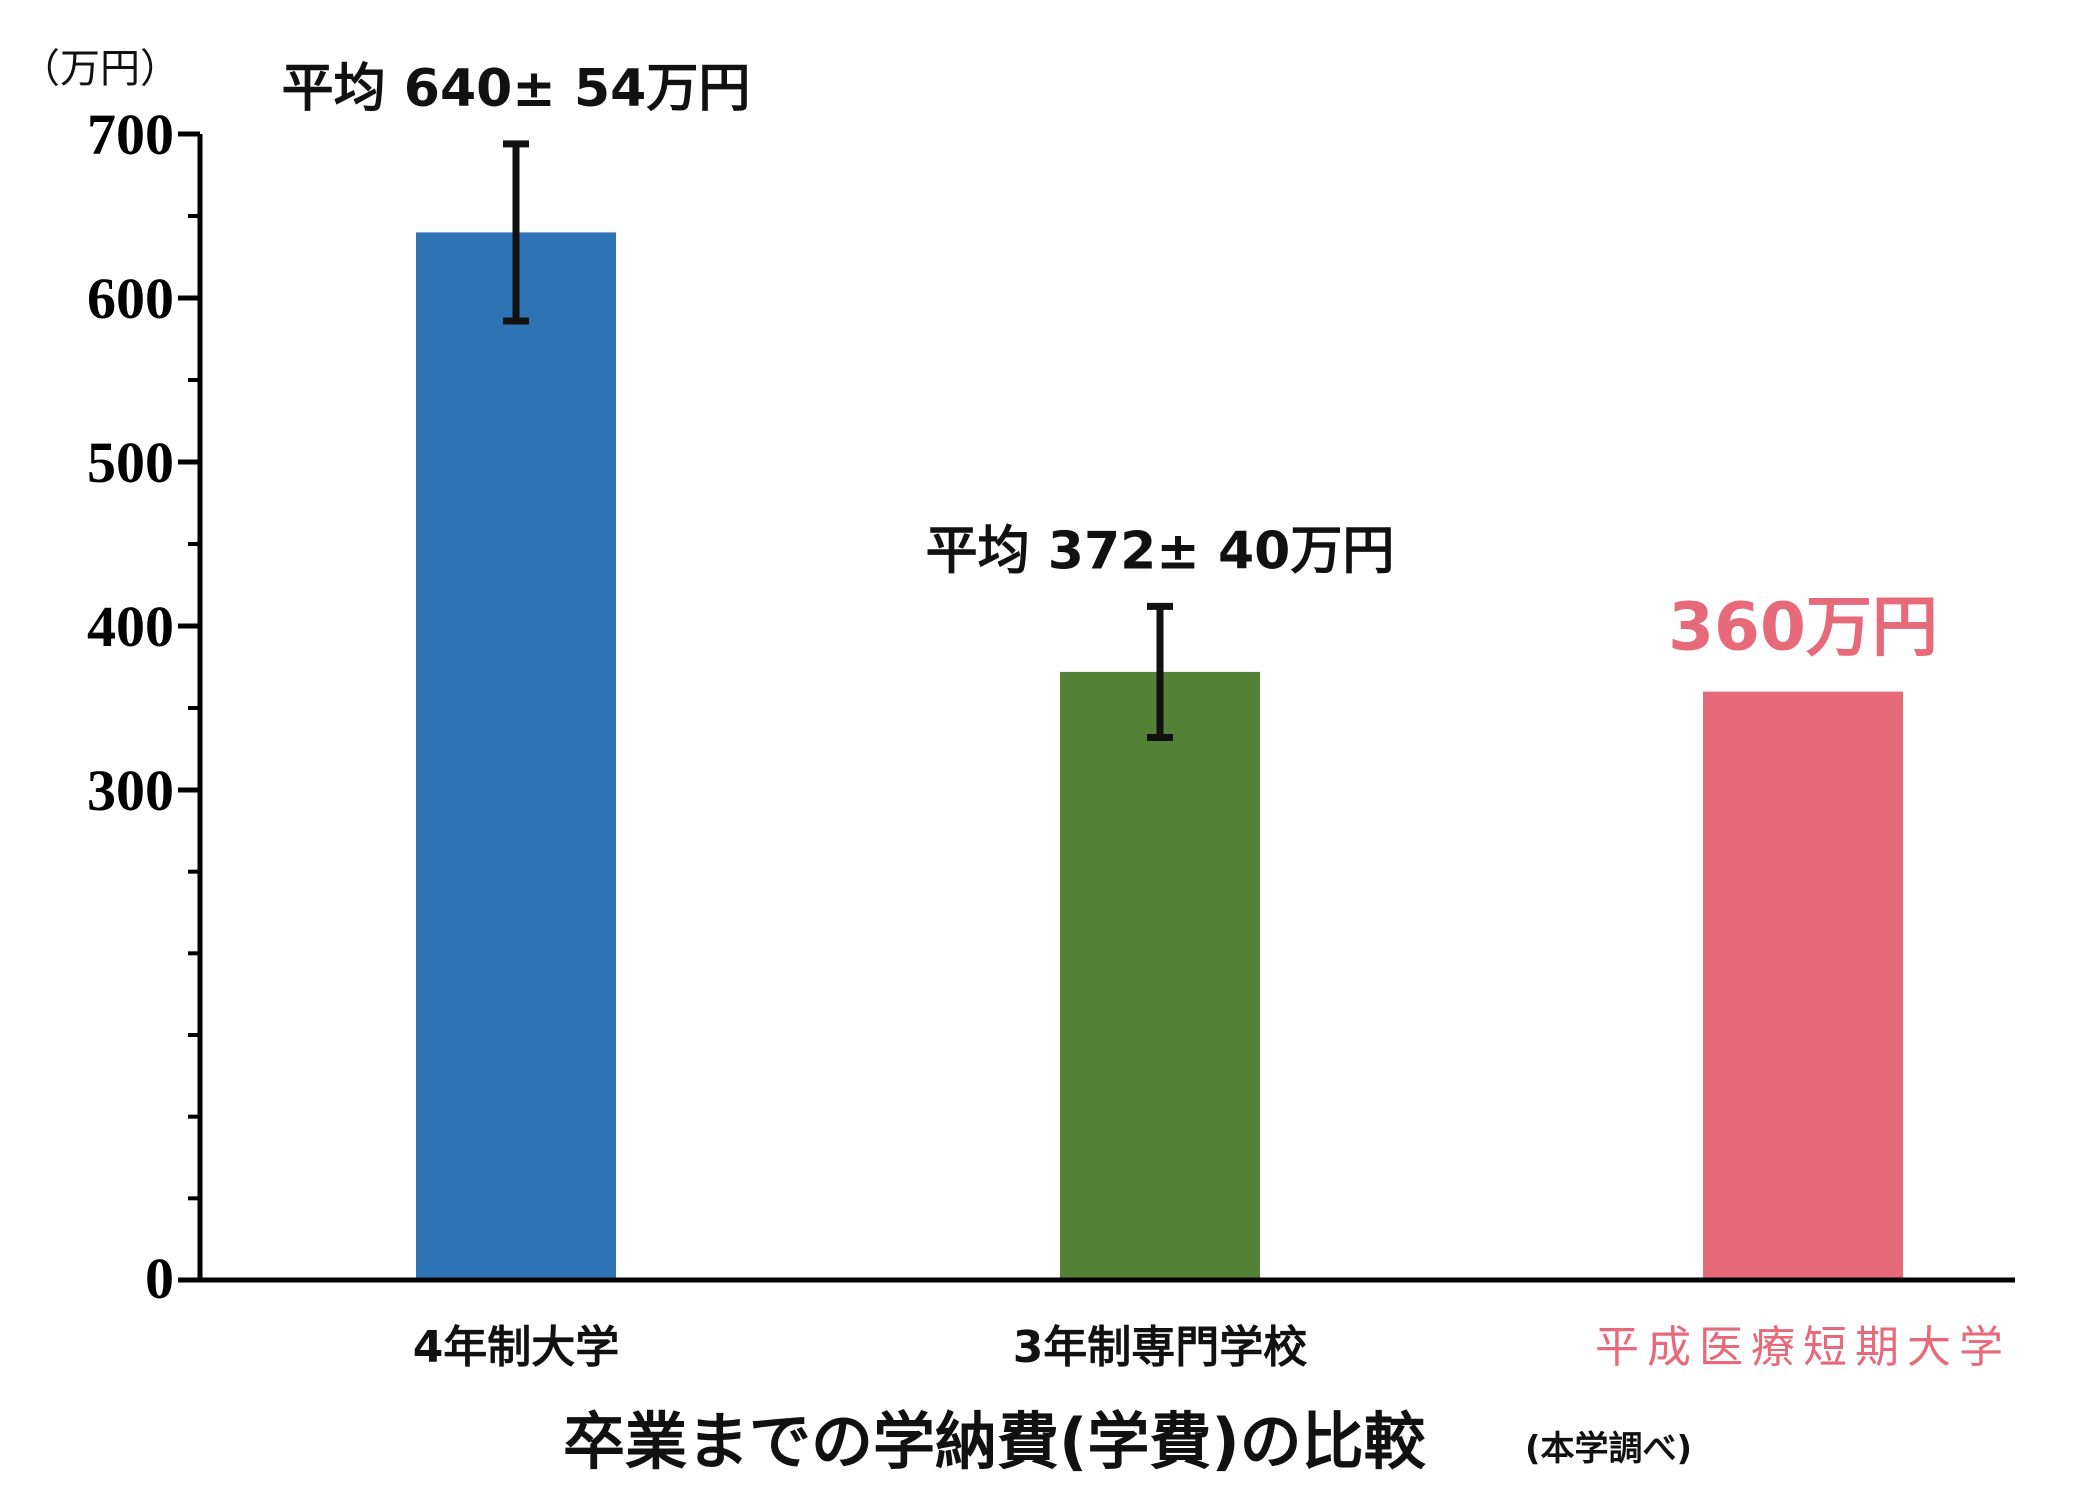 This screenshot has height=1512, width=2092. Describe the element at coordinates (516, 1347) in the screenshot. I see `x-category-label: 4年制大学` at that location.